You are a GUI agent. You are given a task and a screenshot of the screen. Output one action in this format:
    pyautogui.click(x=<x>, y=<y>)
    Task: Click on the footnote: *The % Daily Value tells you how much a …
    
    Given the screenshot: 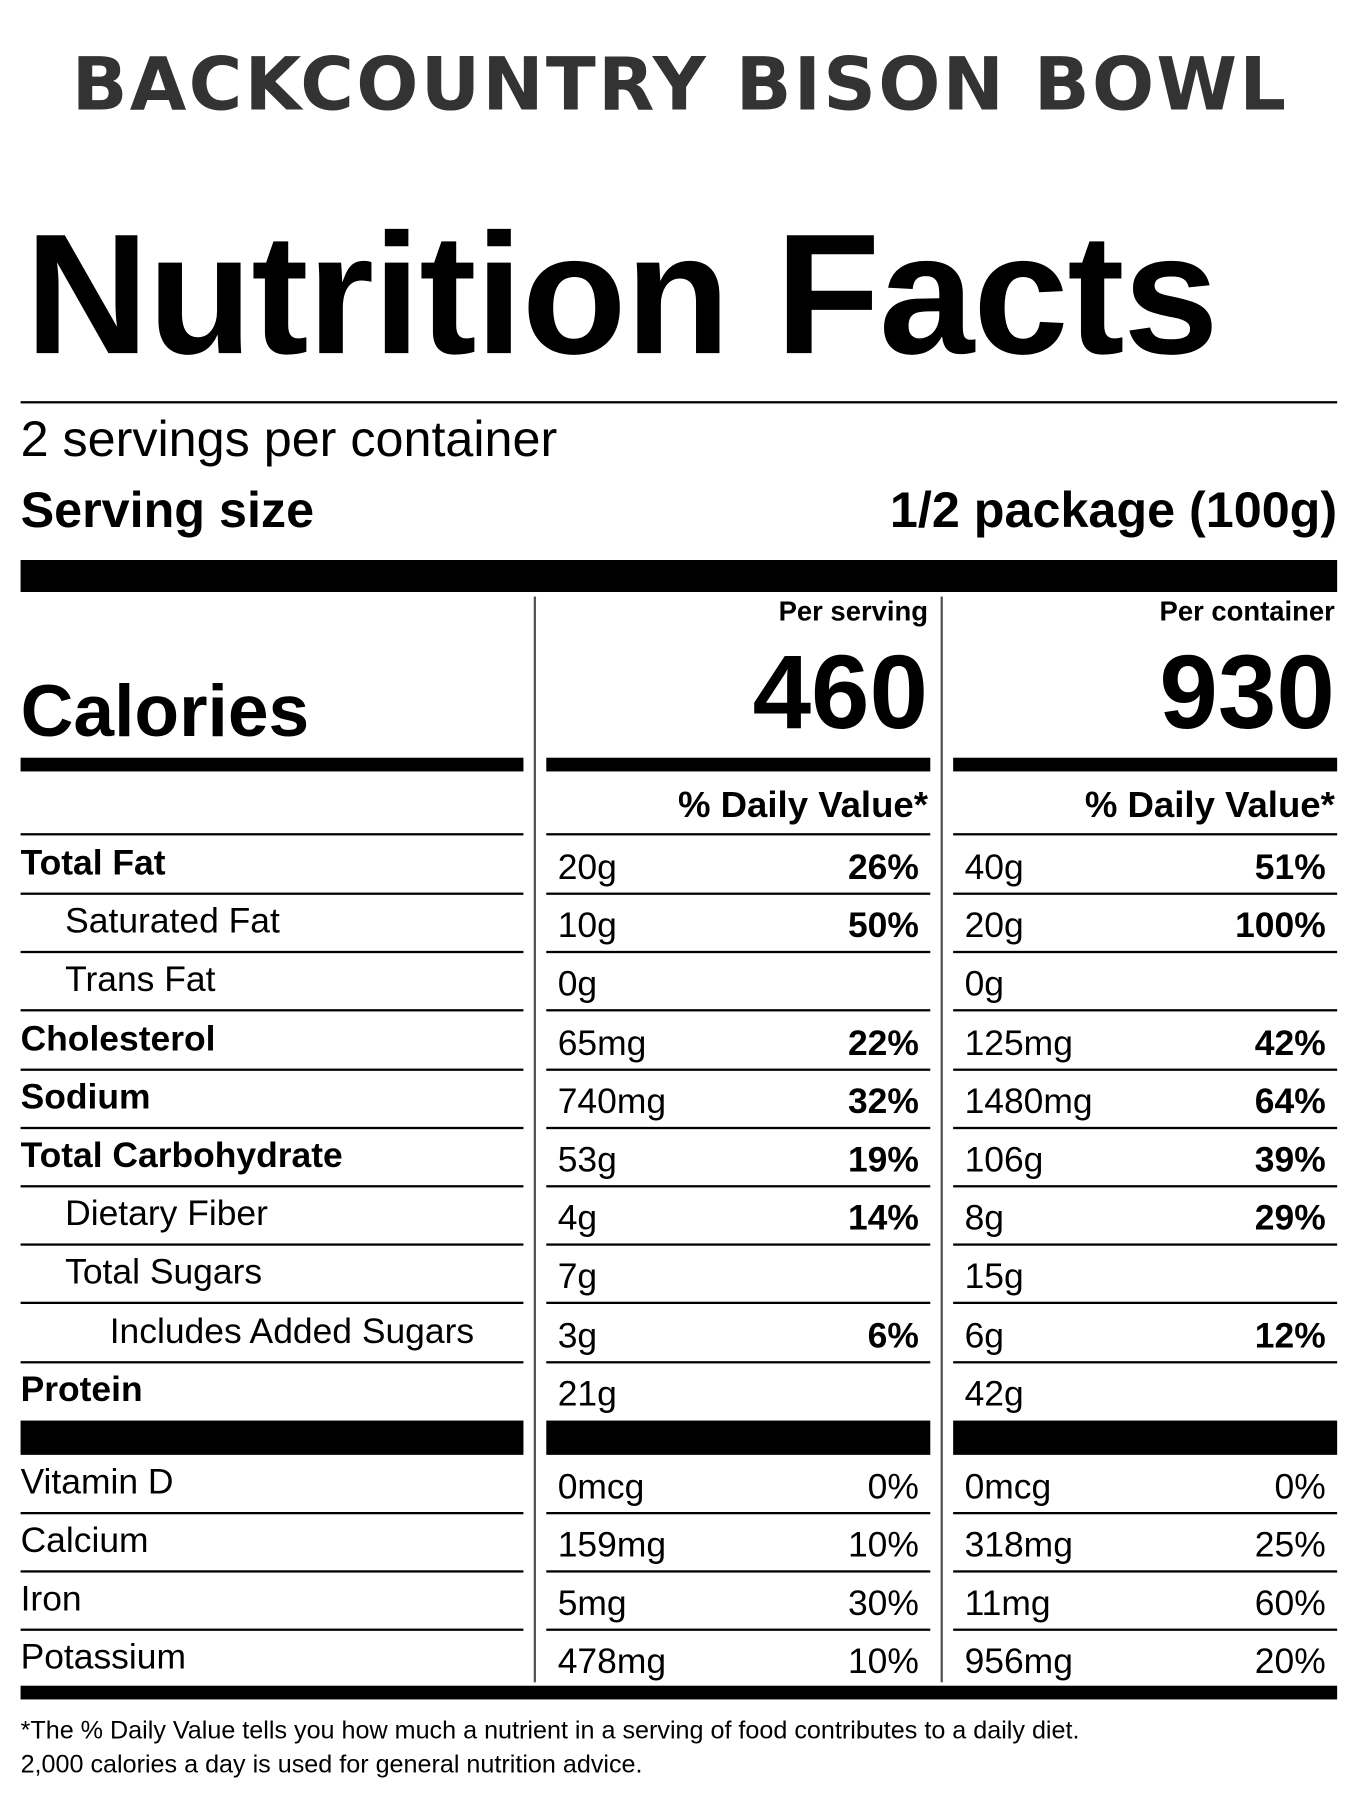 What is the action you would take?
    pyautogui.click(x=550, y=1730)
    